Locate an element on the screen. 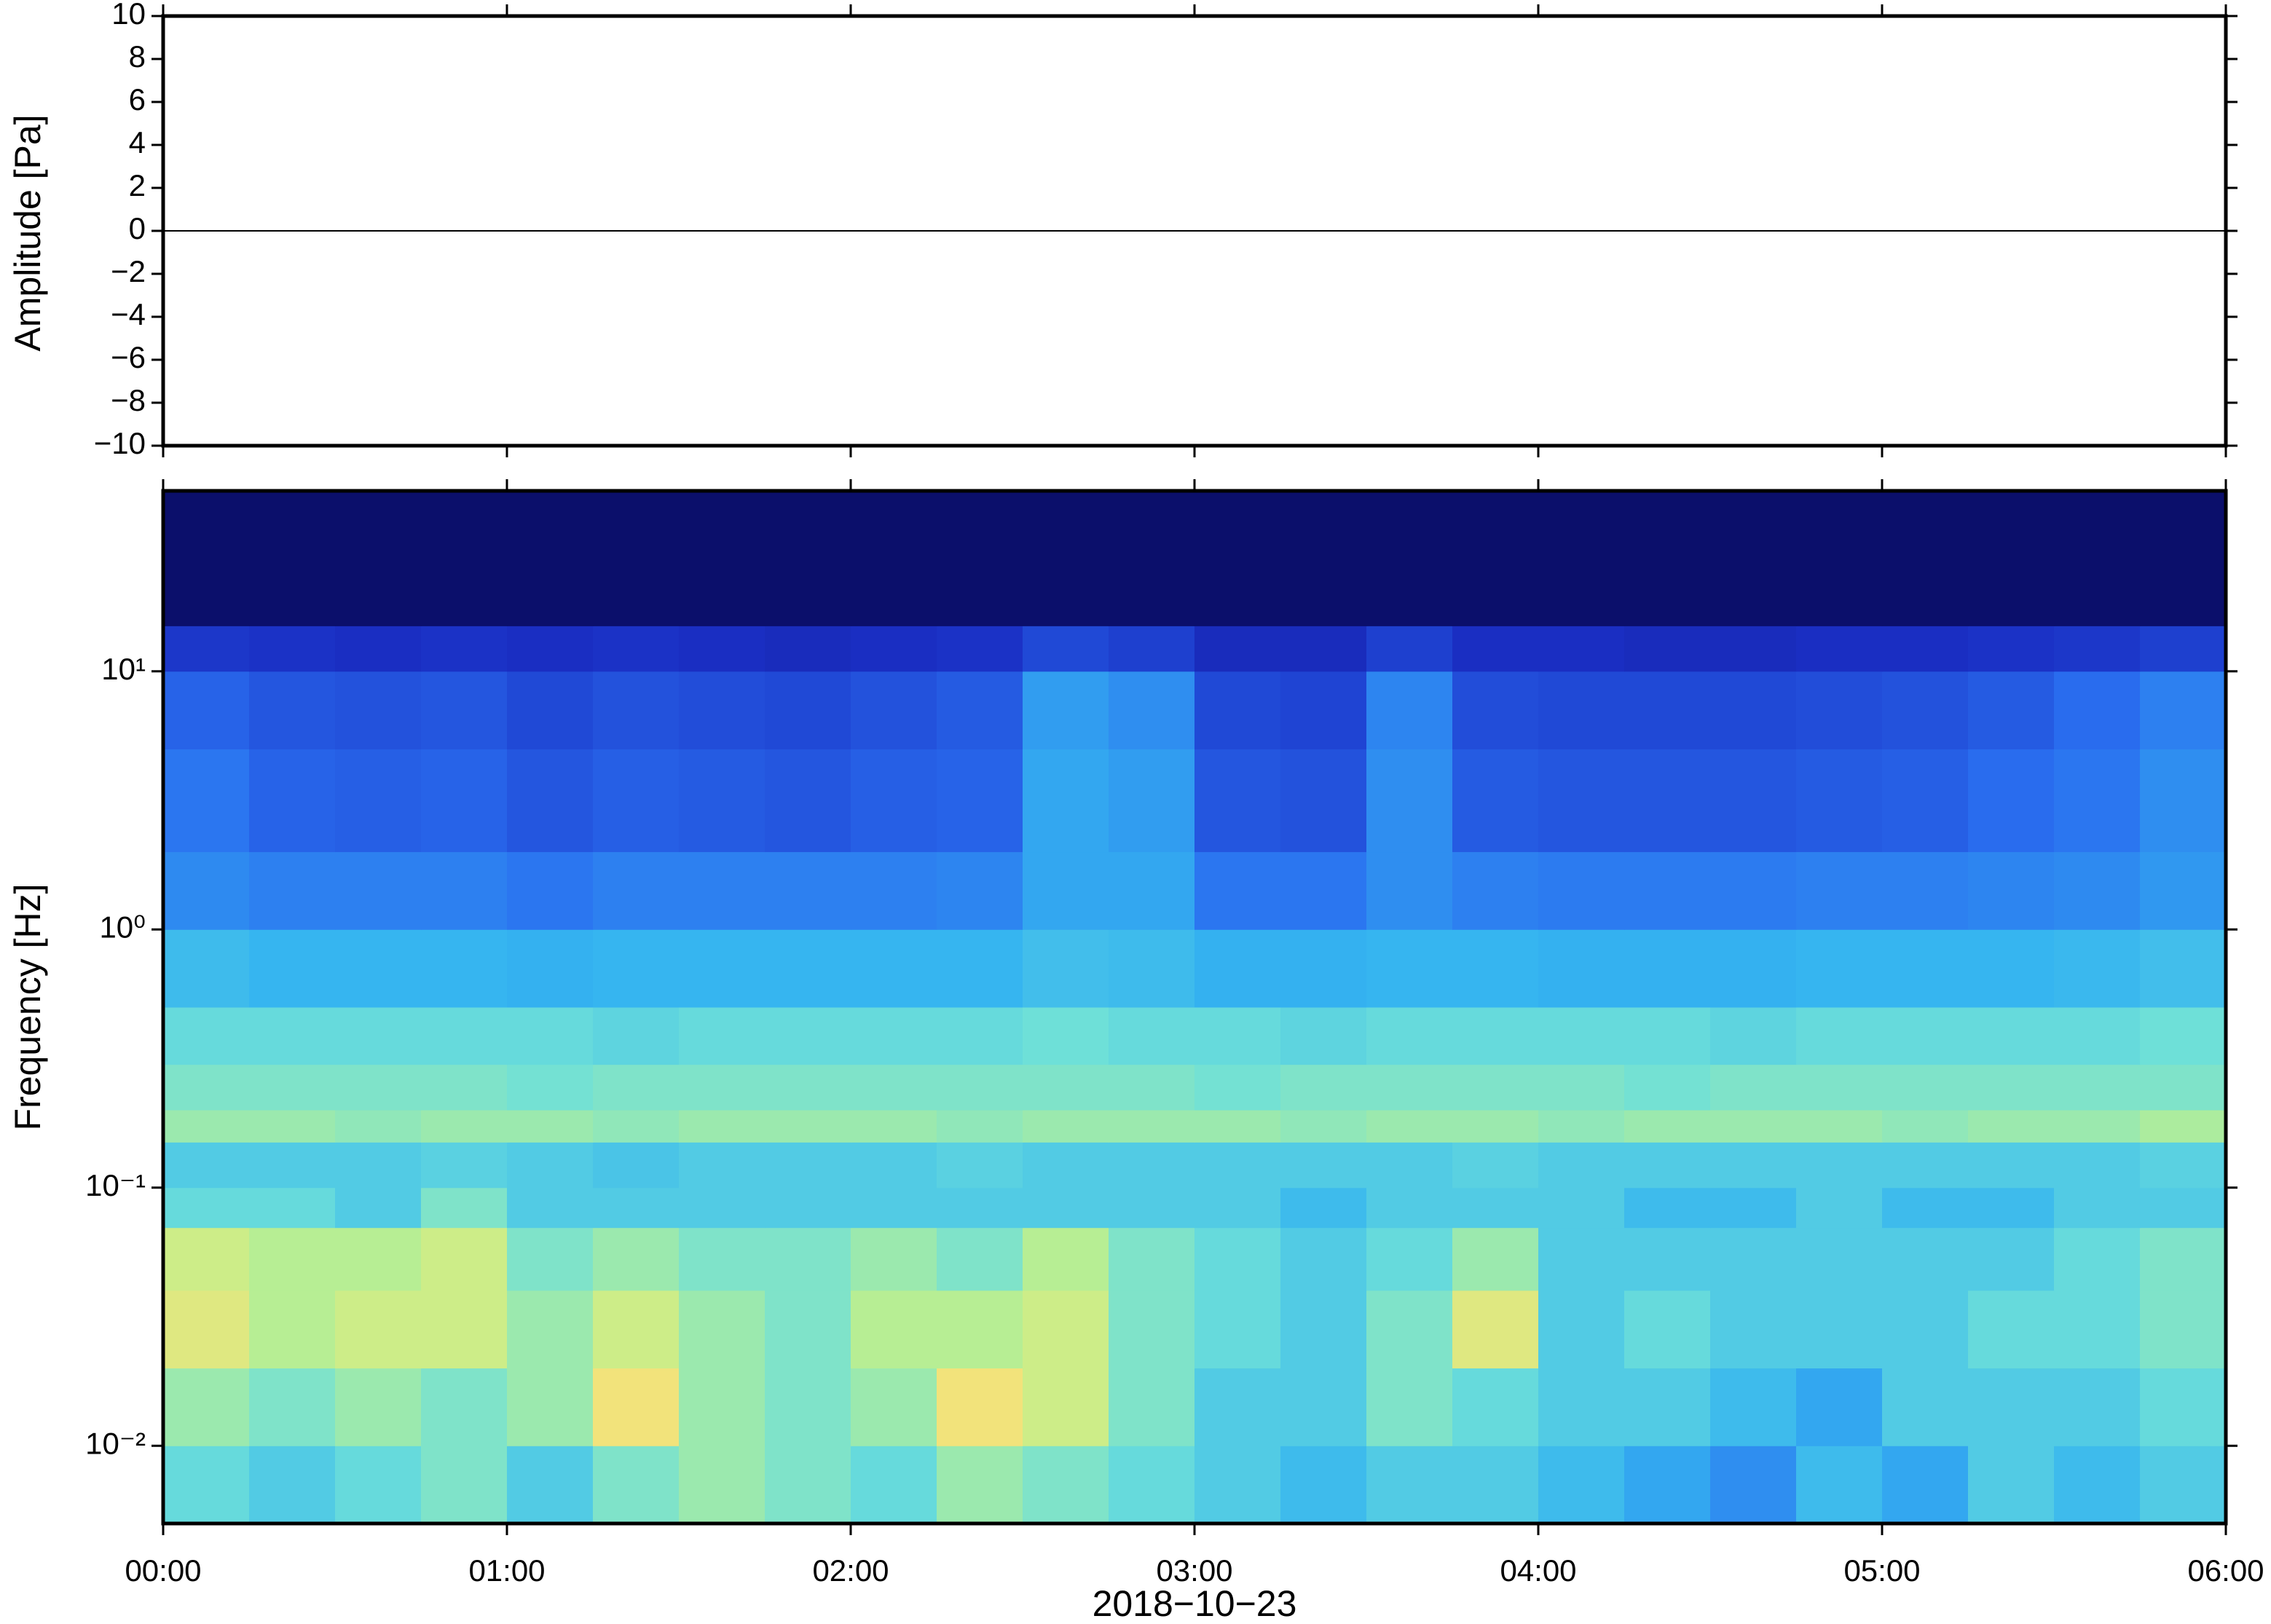  y-tick-label: 10¹ is located at coordinates (124, 669).